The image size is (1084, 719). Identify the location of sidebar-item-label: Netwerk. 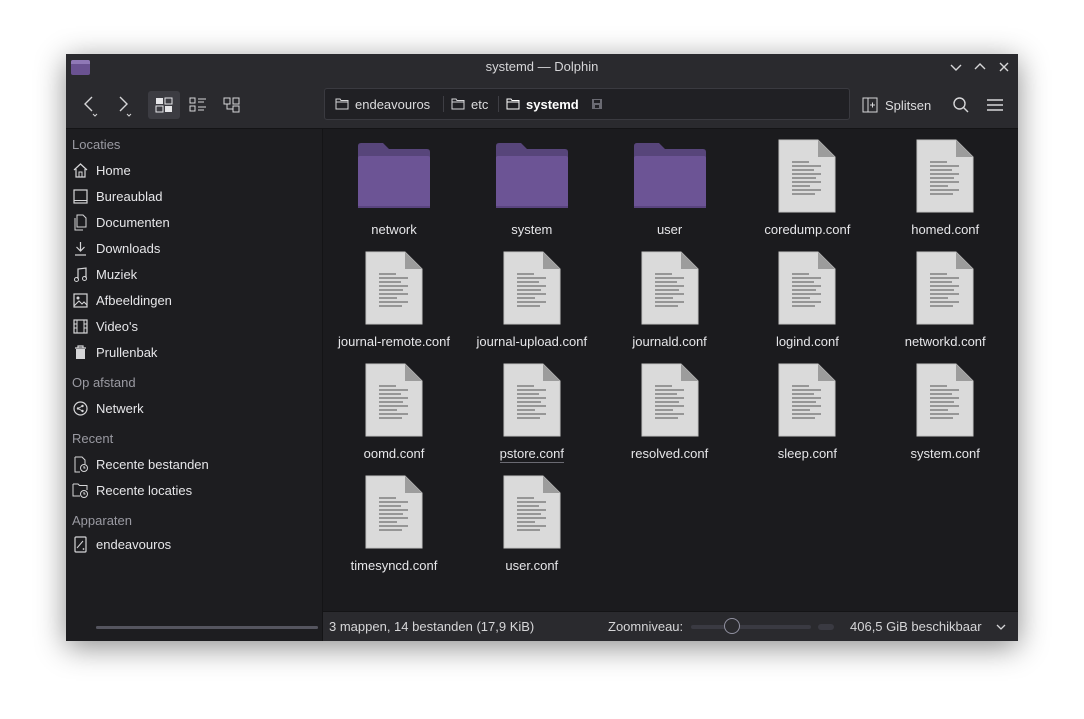
(120, 408).